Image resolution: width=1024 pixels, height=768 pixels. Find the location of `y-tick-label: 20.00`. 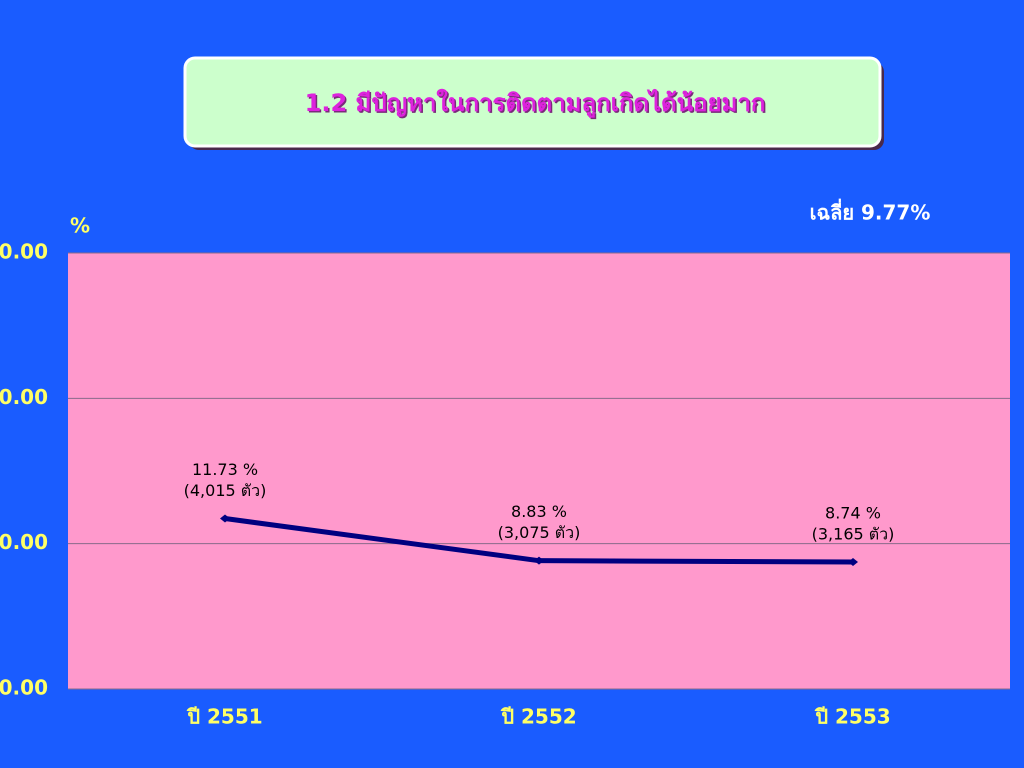

y-tick-label: 20.00 is located at coordinates (24, 397).